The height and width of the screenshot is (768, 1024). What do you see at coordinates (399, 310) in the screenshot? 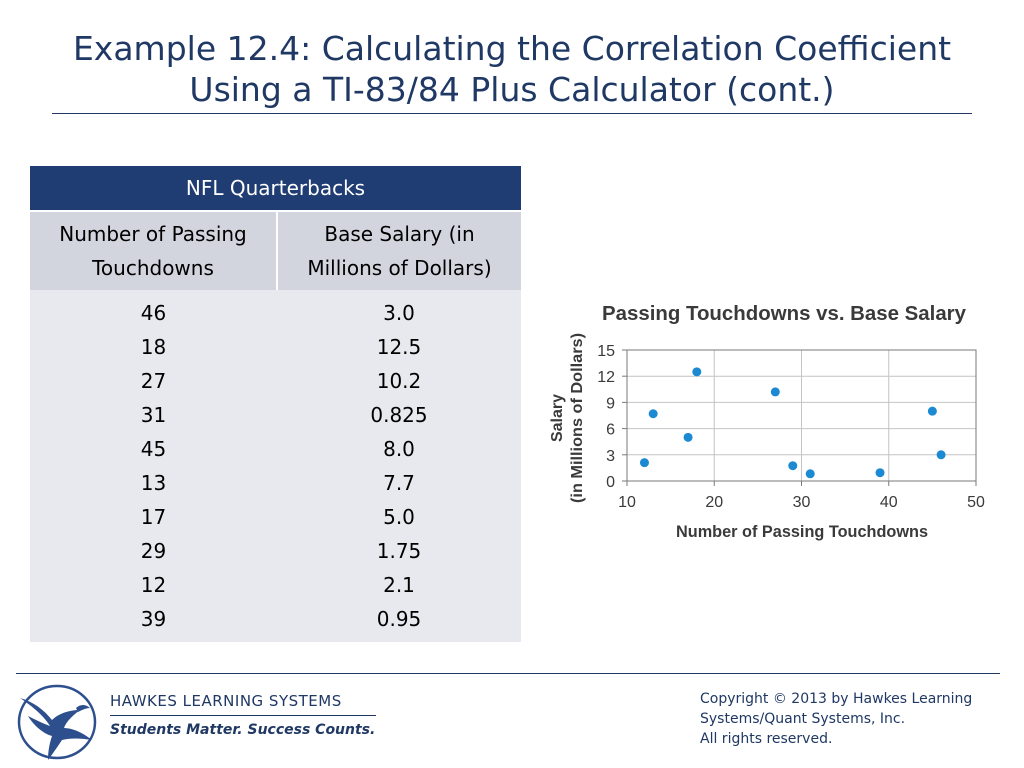
I see `salary-cell: 3.0` at bounding box center [399, 310].